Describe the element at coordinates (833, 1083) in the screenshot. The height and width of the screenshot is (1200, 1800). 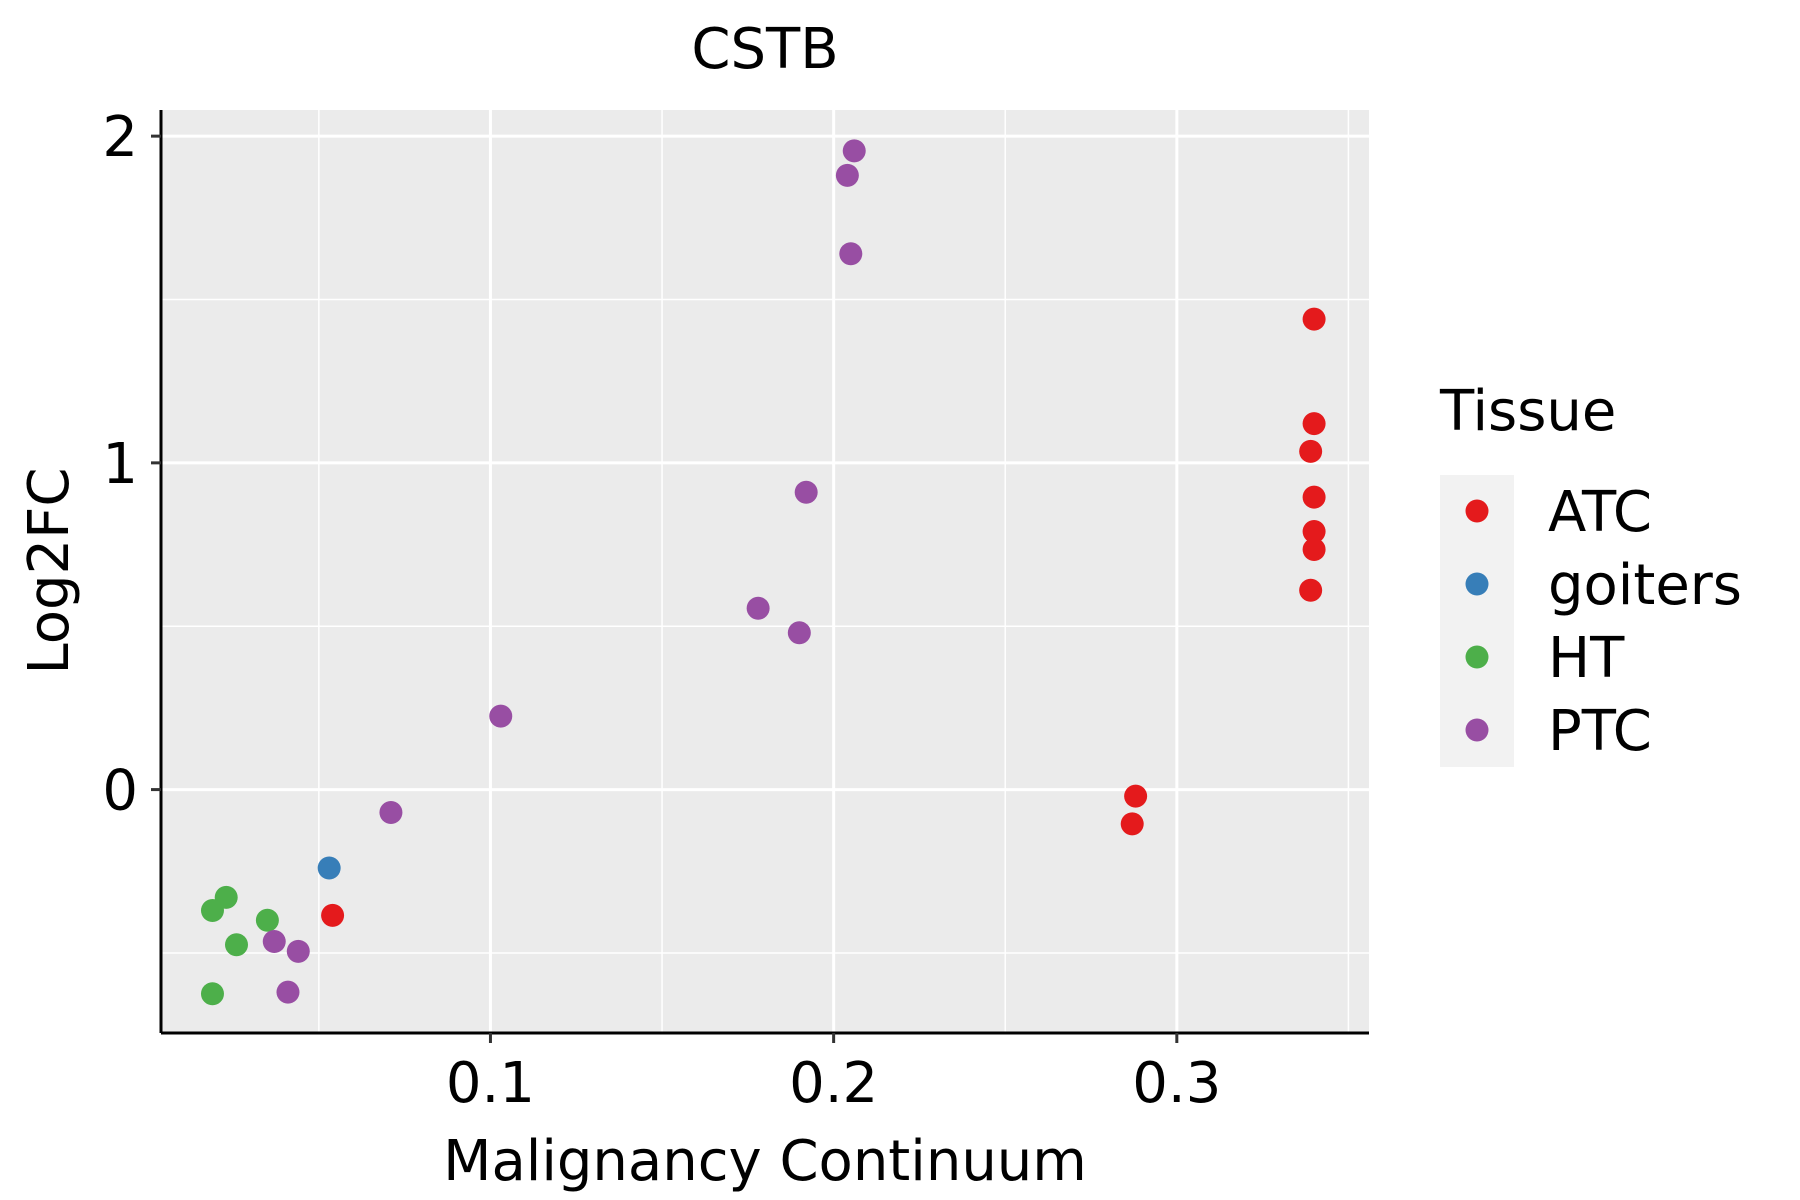
I see `x-tick-label: 0.2` at that location.